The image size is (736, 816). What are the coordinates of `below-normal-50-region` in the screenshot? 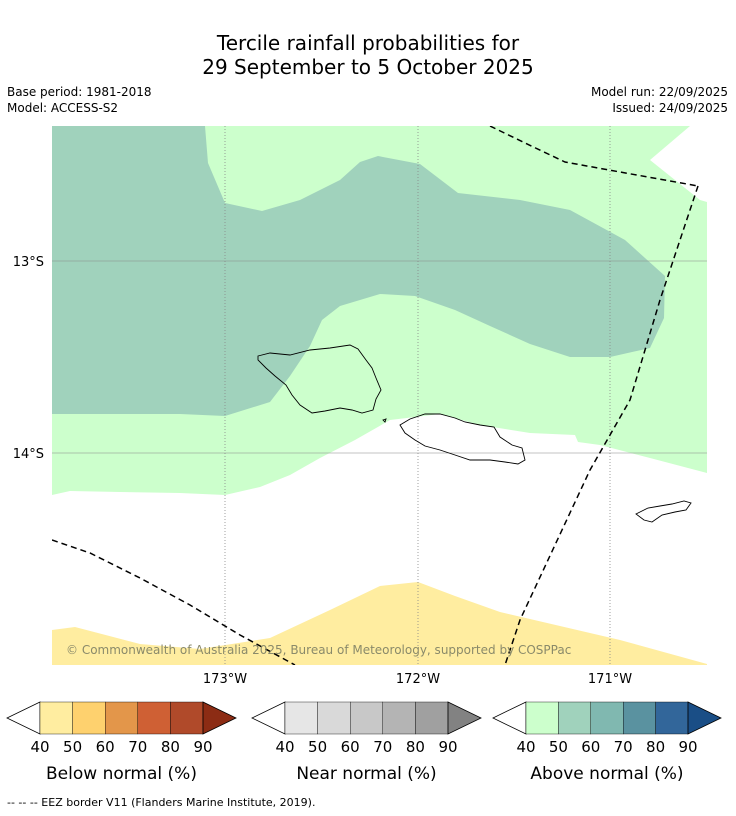 It's located at (379, 623).